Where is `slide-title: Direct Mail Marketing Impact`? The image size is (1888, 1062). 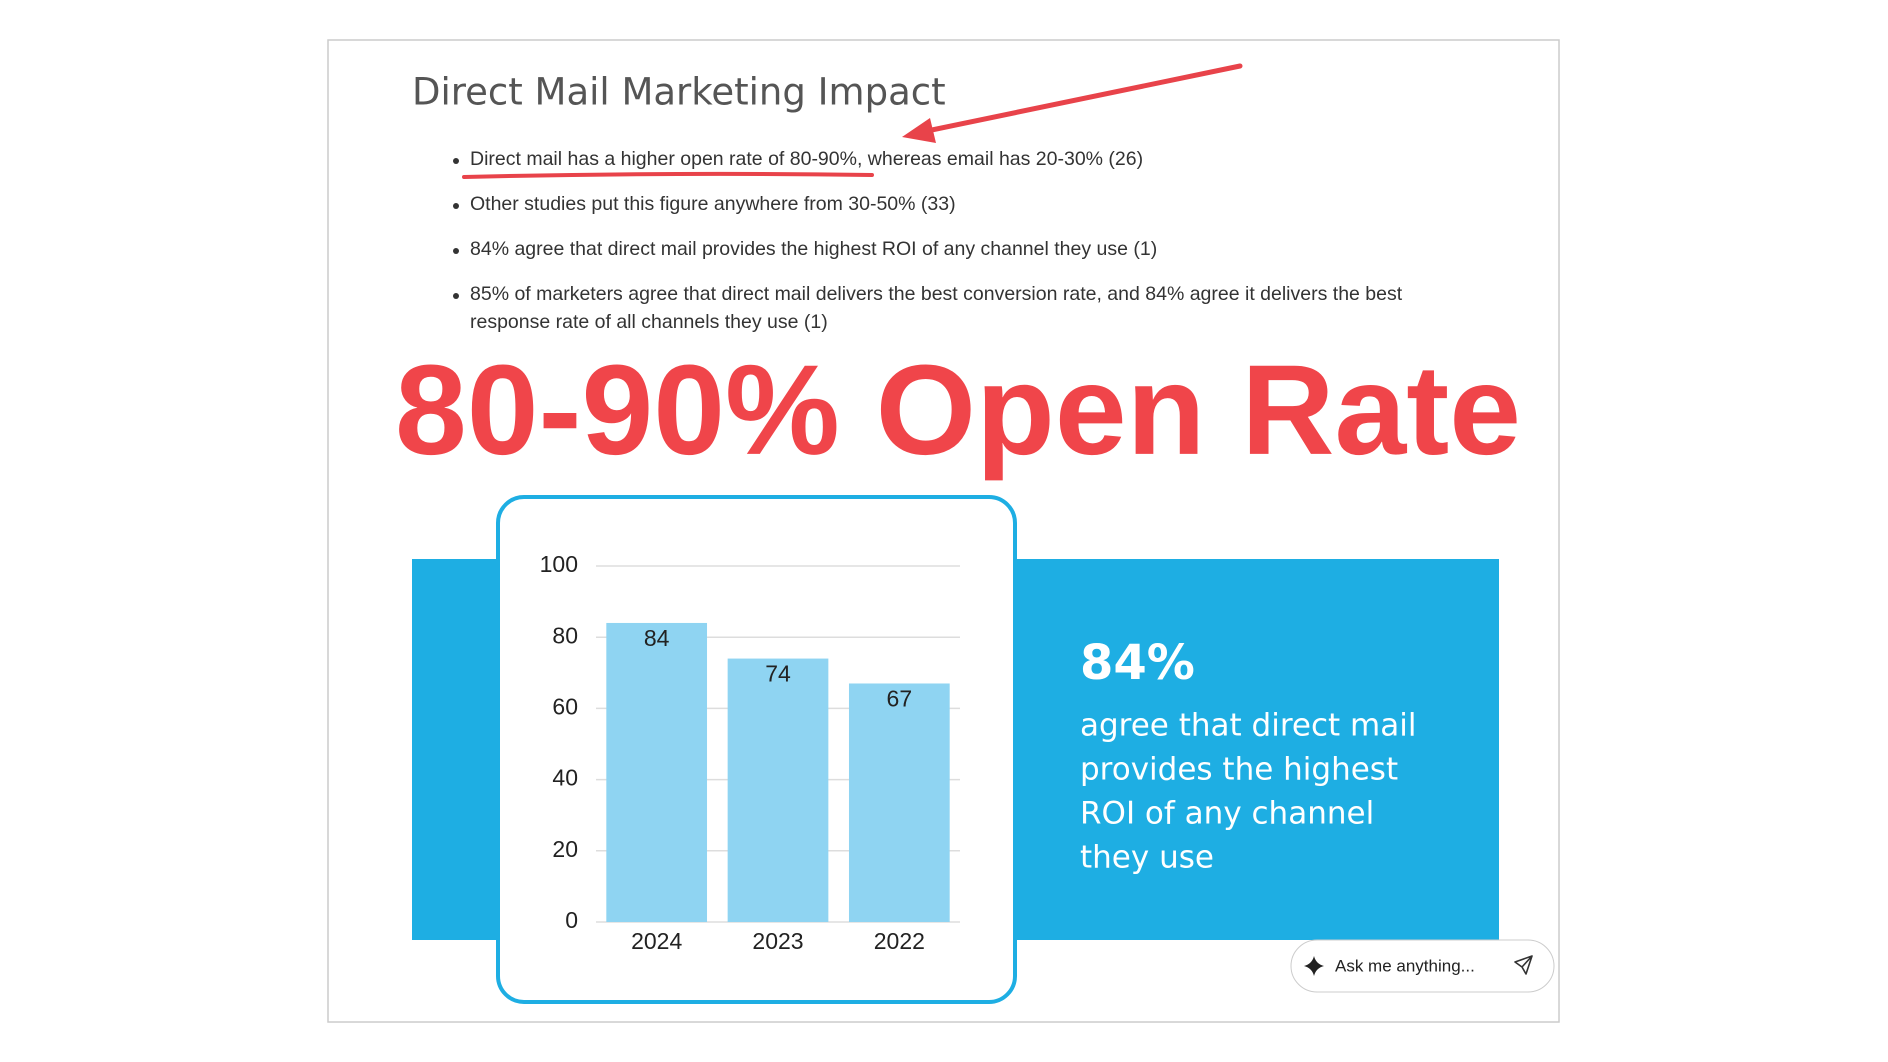
slide-title: Direct Mail Marketing Impact is located at coordinates (679, 92).